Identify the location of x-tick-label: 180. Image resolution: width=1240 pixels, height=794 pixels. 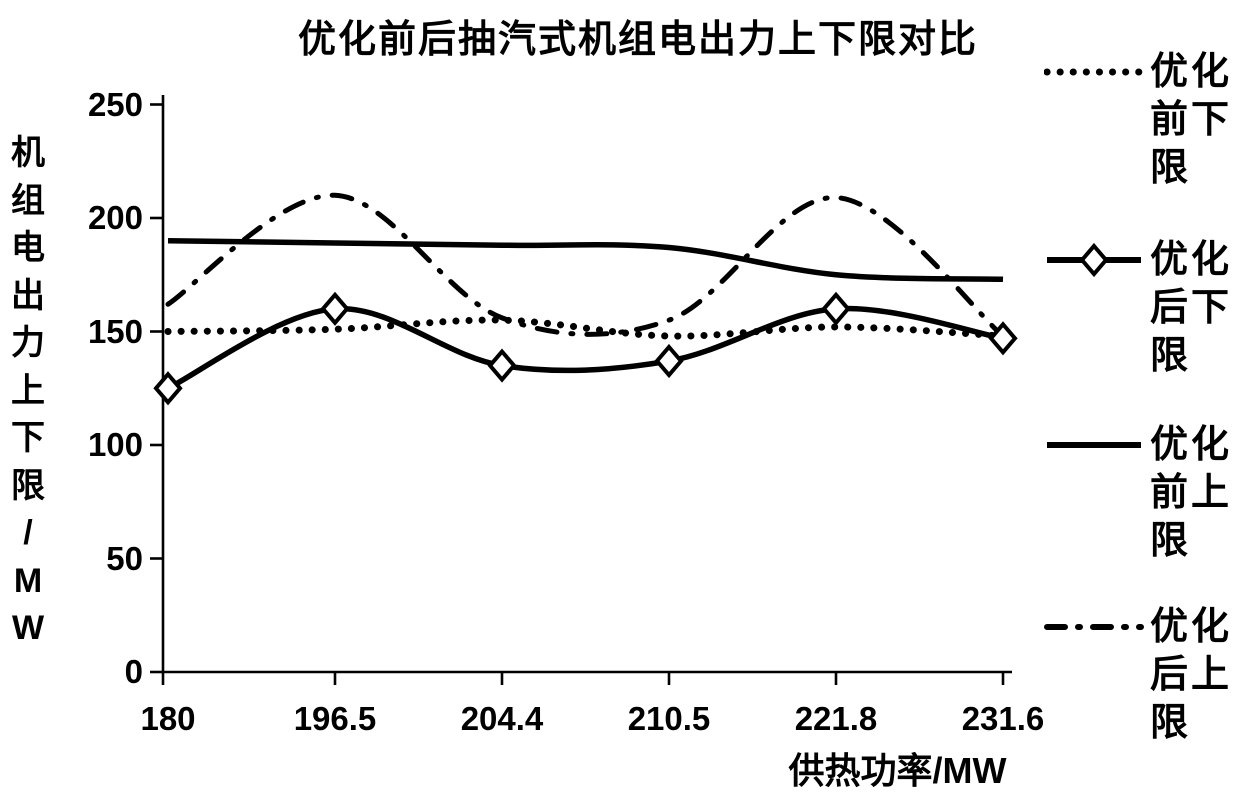
(168, 718).